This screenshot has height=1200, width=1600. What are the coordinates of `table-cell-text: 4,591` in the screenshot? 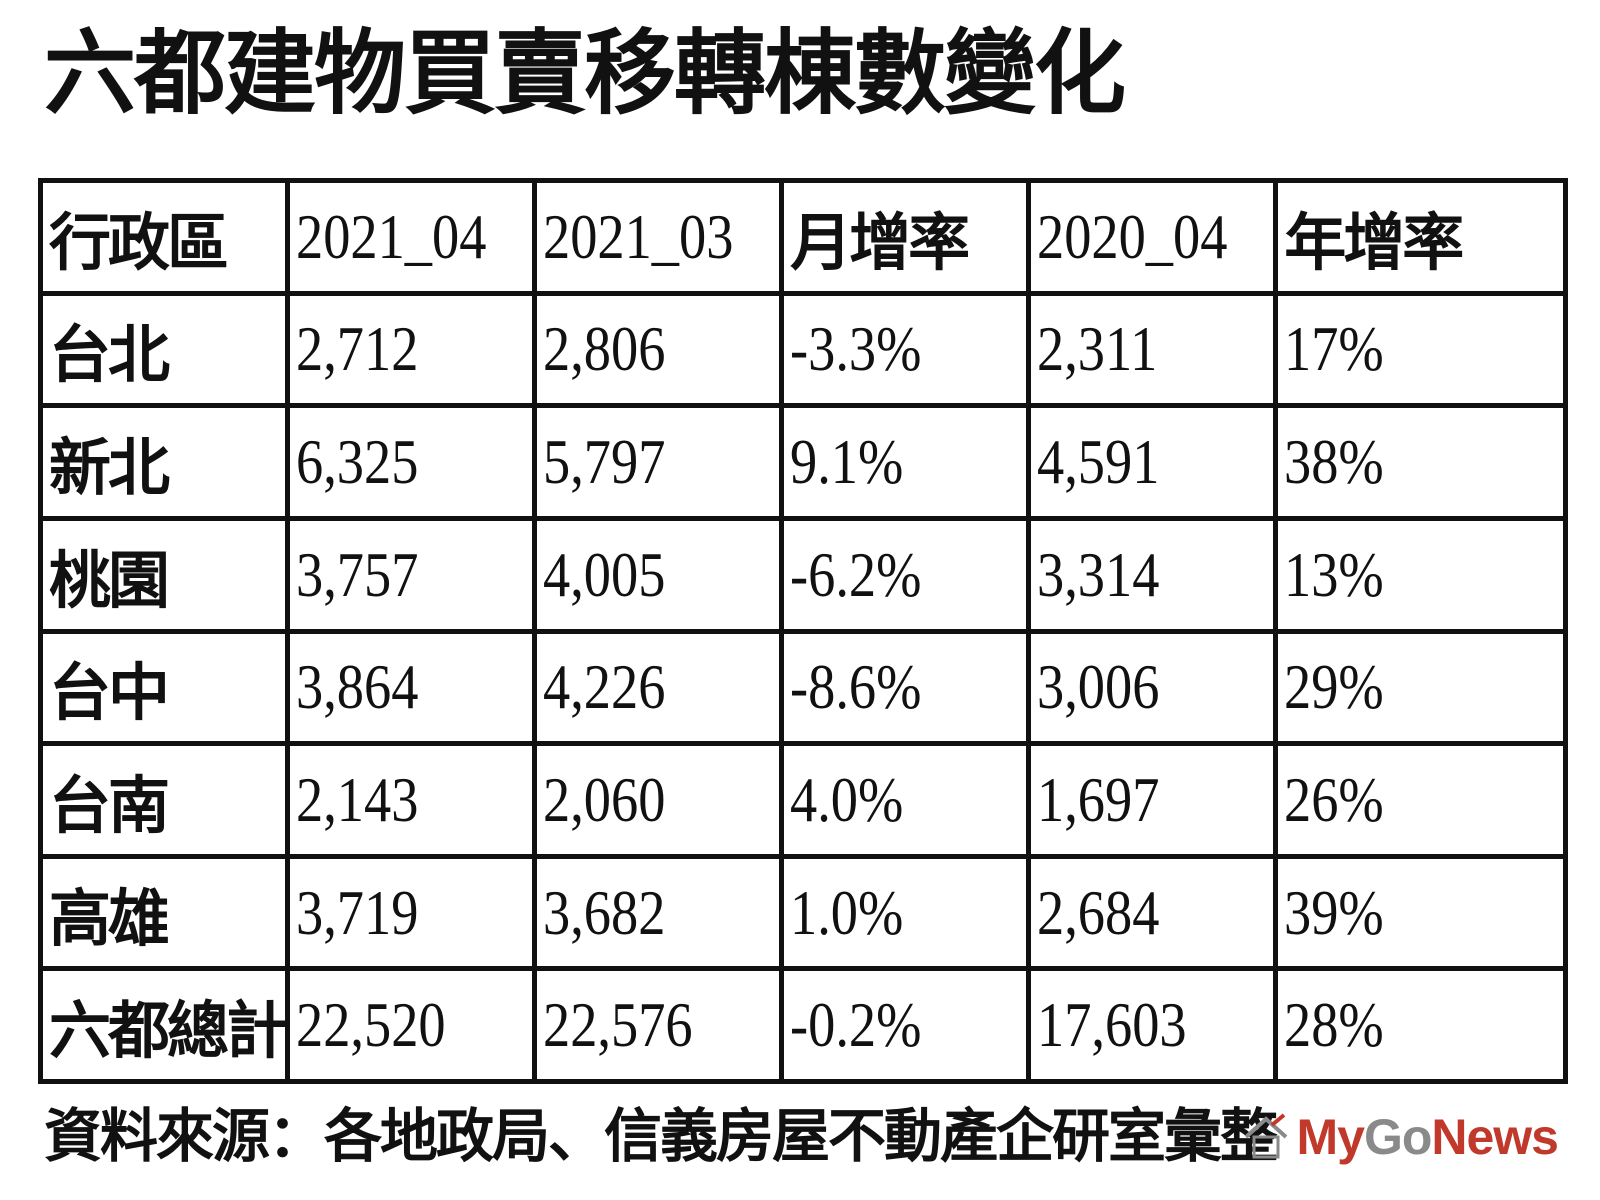 It's located at (1098, 462).